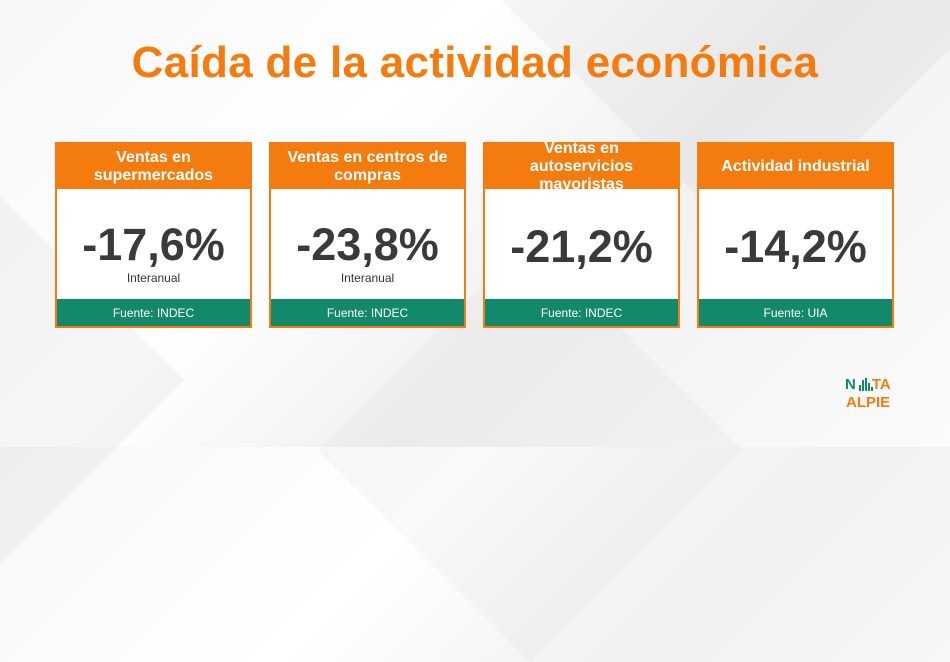  What do you see at coordinates (153, 244) in the screenshot?
I see `card-value: -17,6%` at bounding box center [153, 244].